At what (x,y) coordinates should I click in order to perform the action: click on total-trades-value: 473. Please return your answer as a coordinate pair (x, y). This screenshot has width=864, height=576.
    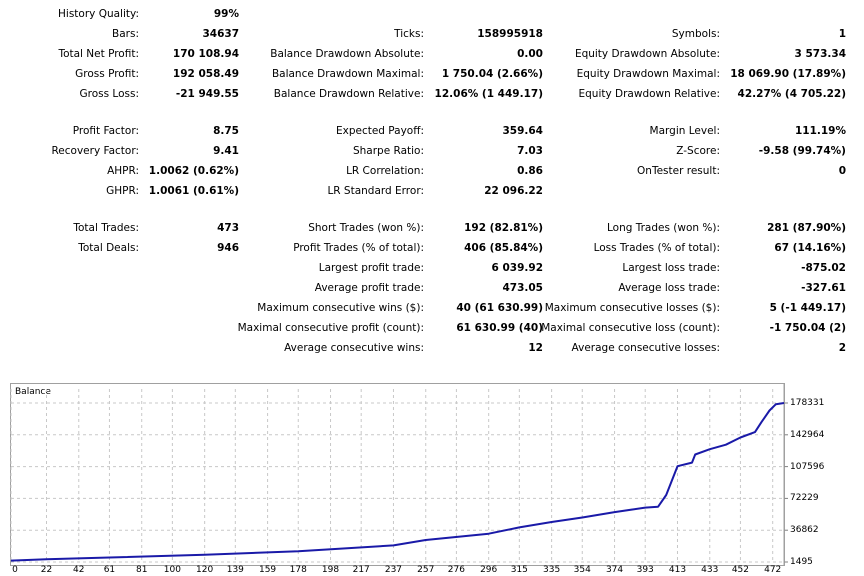
    Looking at the image, I should click on (228, 228).